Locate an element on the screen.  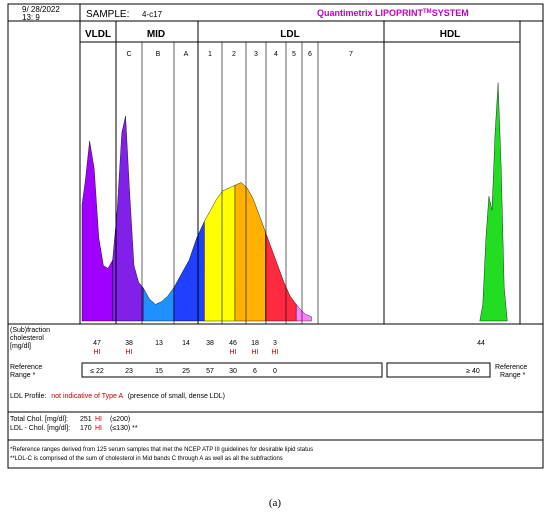
reference-value-4: 0 is located at coordinates (275, 371).